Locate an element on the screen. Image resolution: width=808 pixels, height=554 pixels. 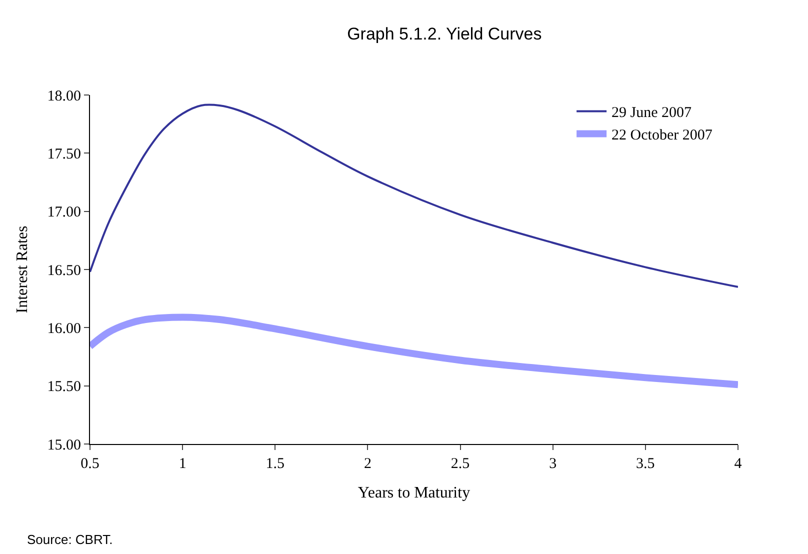
x-tick-label: 2 is located at coordinates (368, 464).